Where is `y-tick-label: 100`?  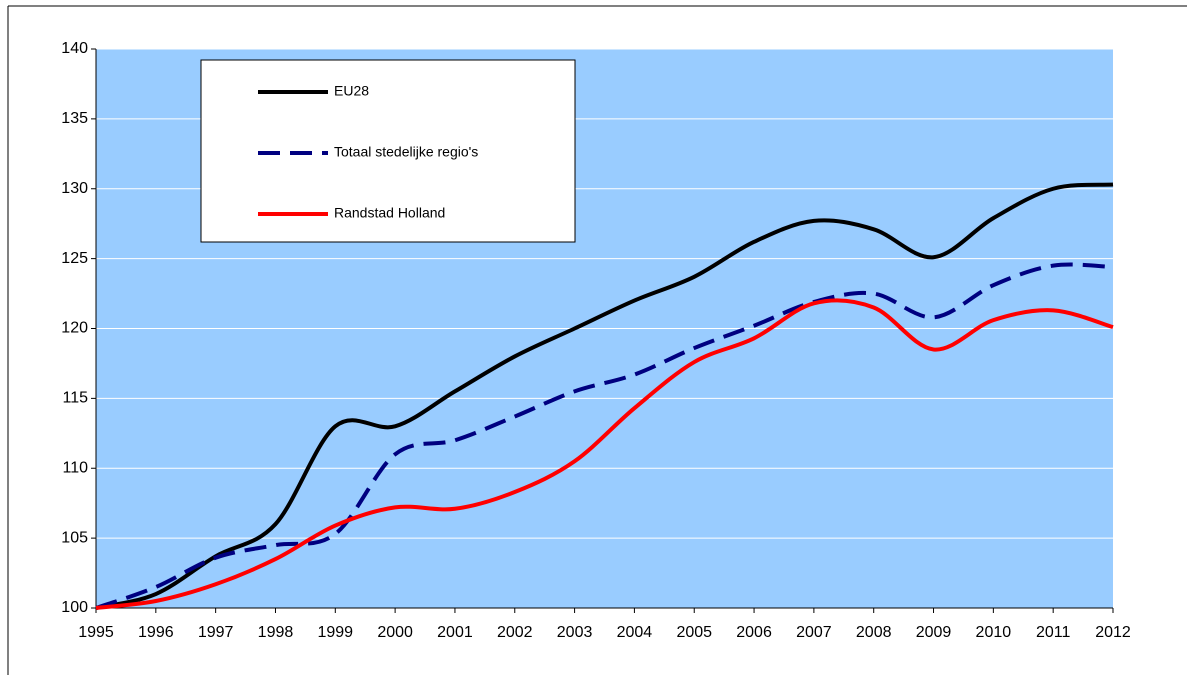 y-tick-label: 100 is located at coordinates (74, 607).